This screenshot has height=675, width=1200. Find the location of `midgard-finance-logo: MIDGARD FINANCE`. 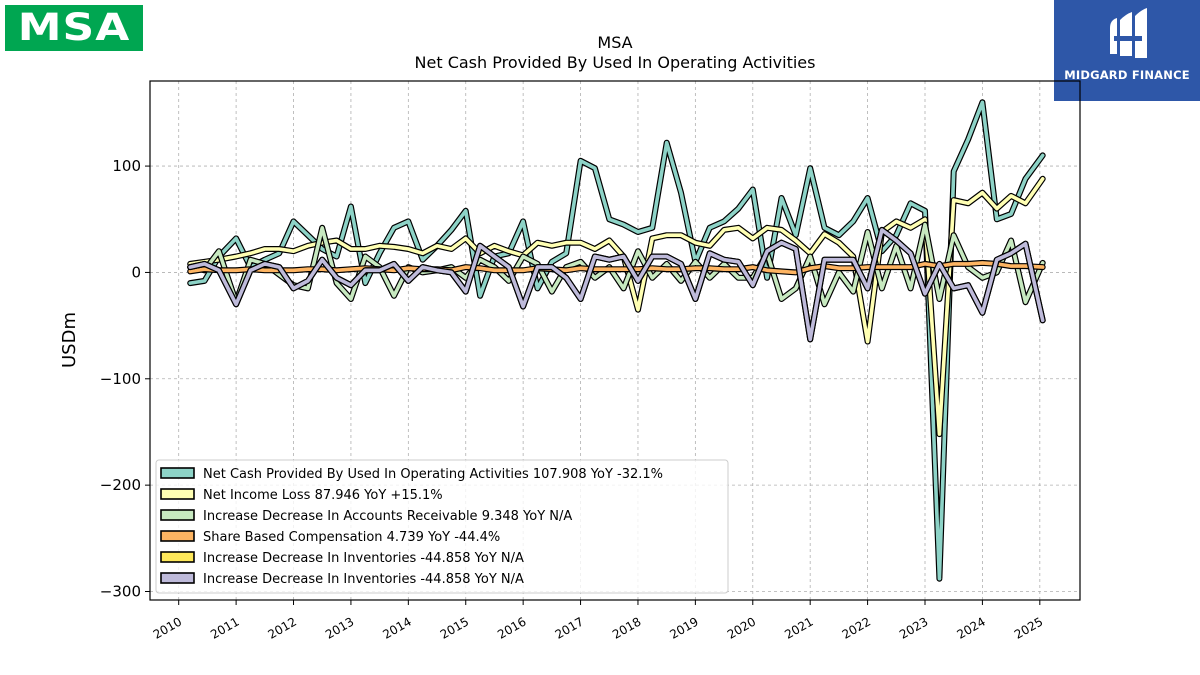

midgard-finance-logo: MIDGARD FINANCE is located at coordinates (1127, 50).